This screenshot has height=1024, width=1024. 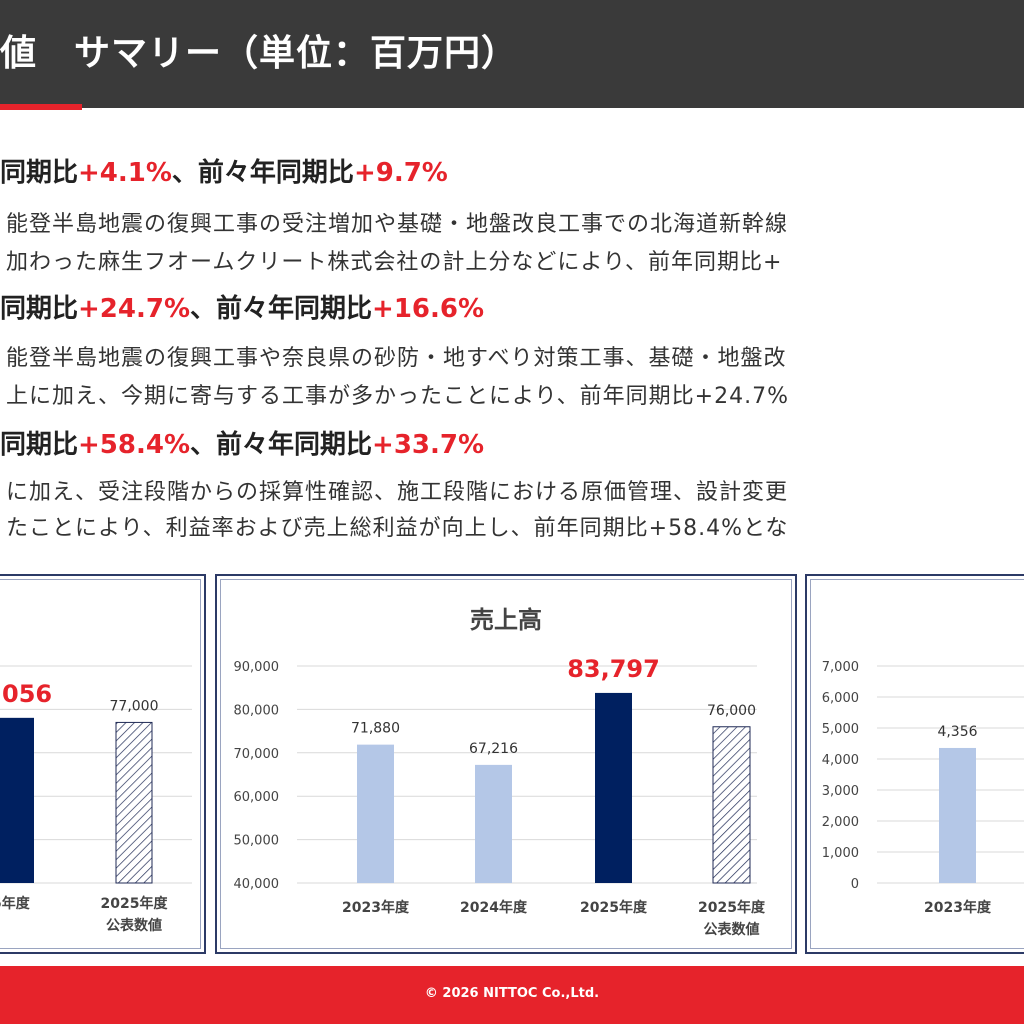 What do you see at coordinates (397, 224) in the screenshot?
I see `section-1-line-1: 能登半島地震の復興工事の受注増加や基礎・地盤改良工事での北海道新幹線` at bounding box center [397, 224].